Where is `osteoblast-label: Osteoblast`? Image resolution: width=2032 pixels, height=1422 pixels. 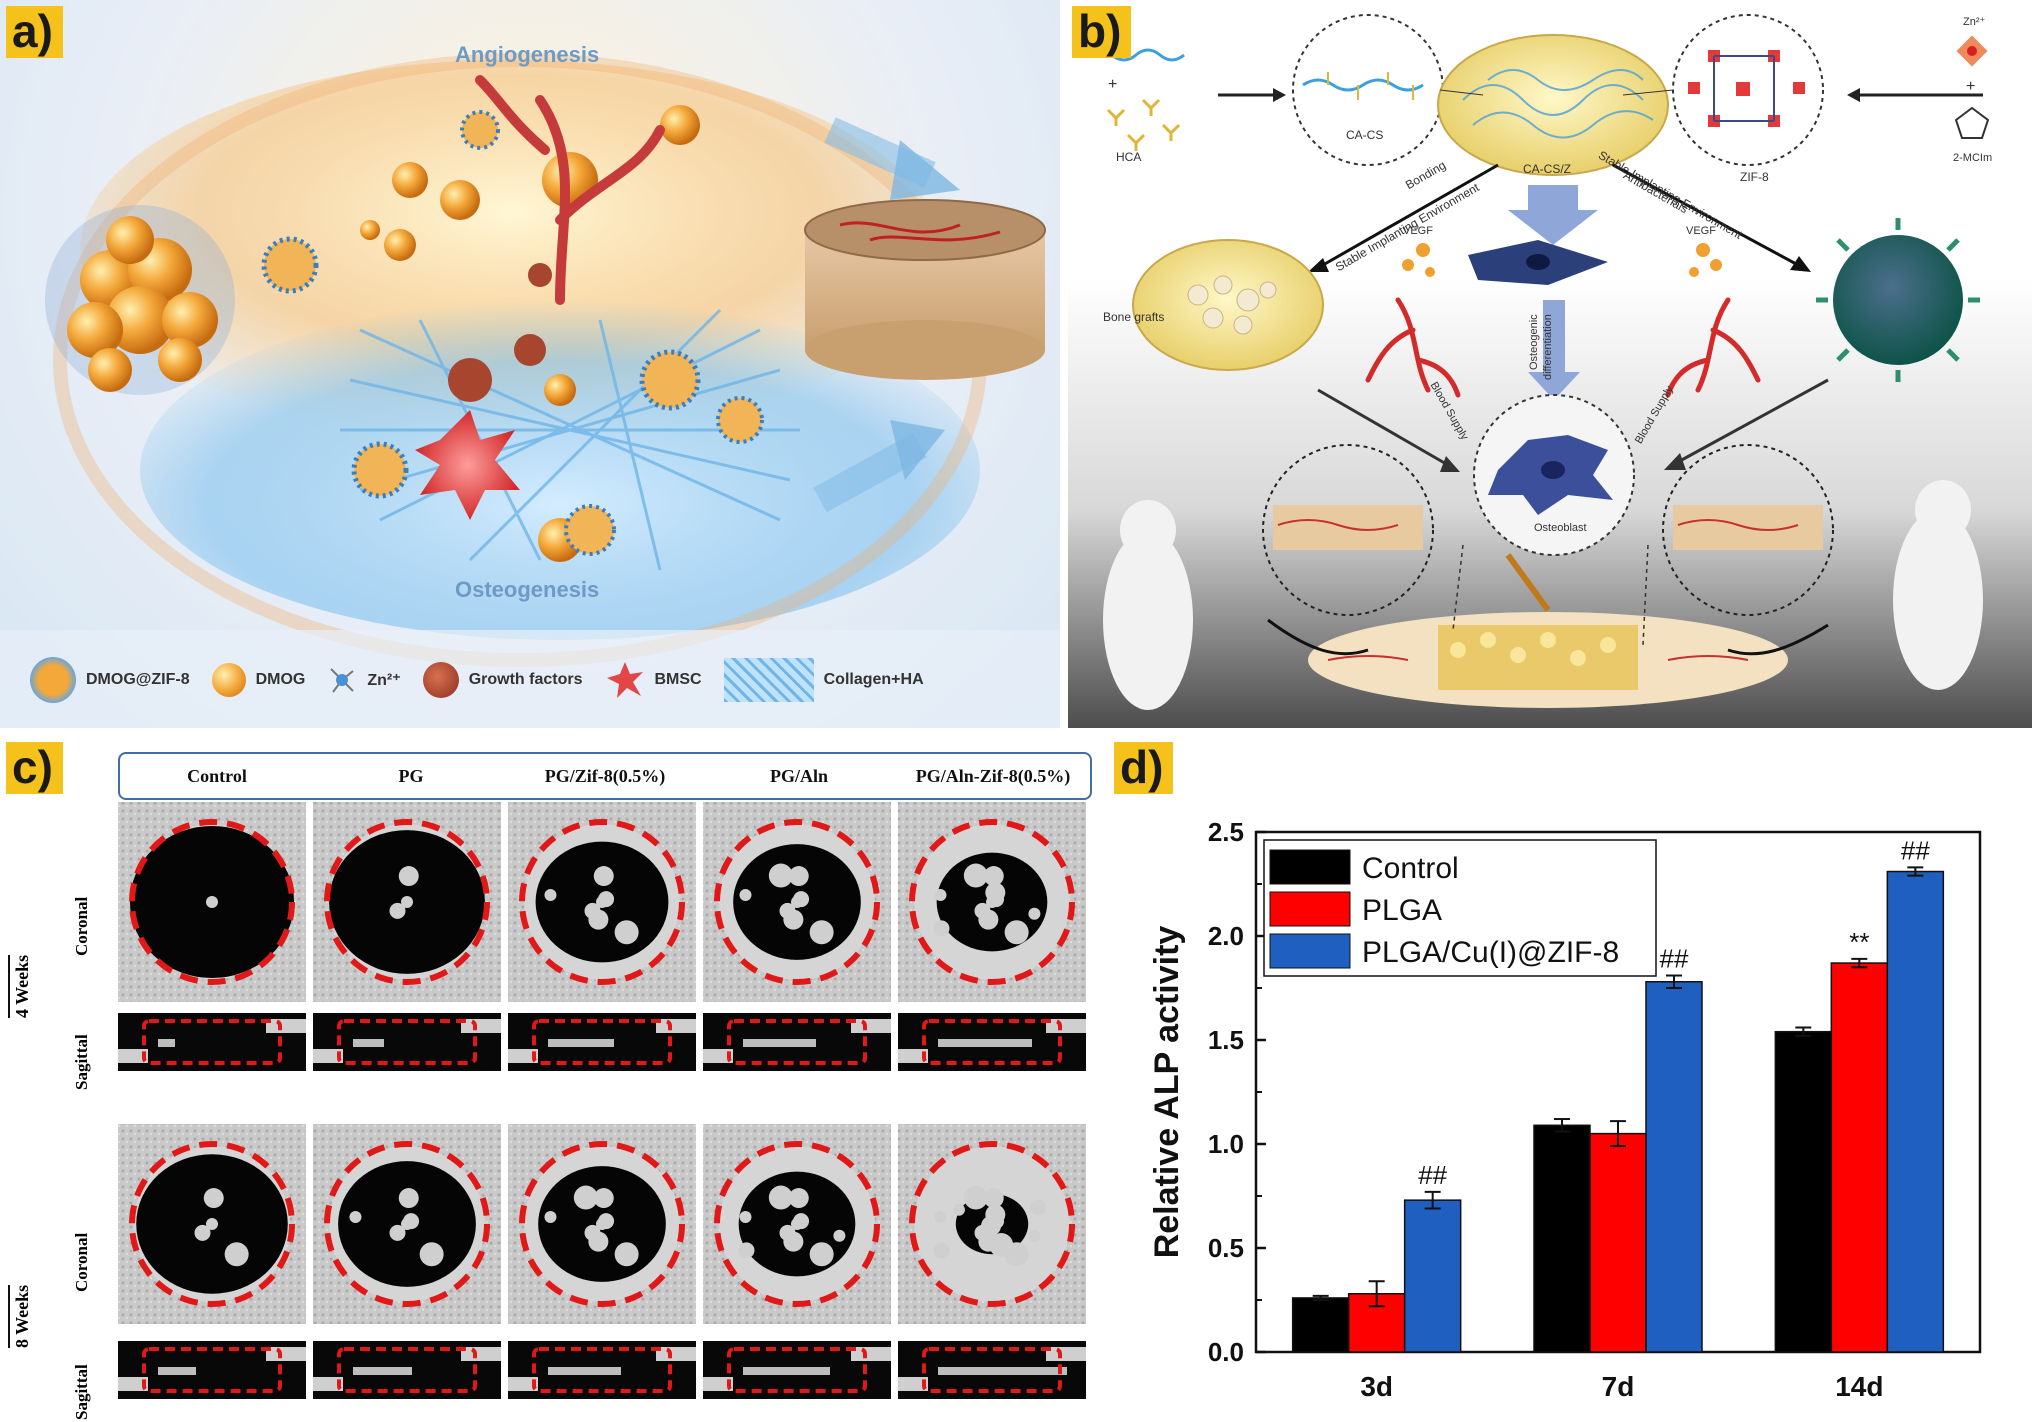
osteoblast-label: Osteoblast is located at coordinates (1560, 528).